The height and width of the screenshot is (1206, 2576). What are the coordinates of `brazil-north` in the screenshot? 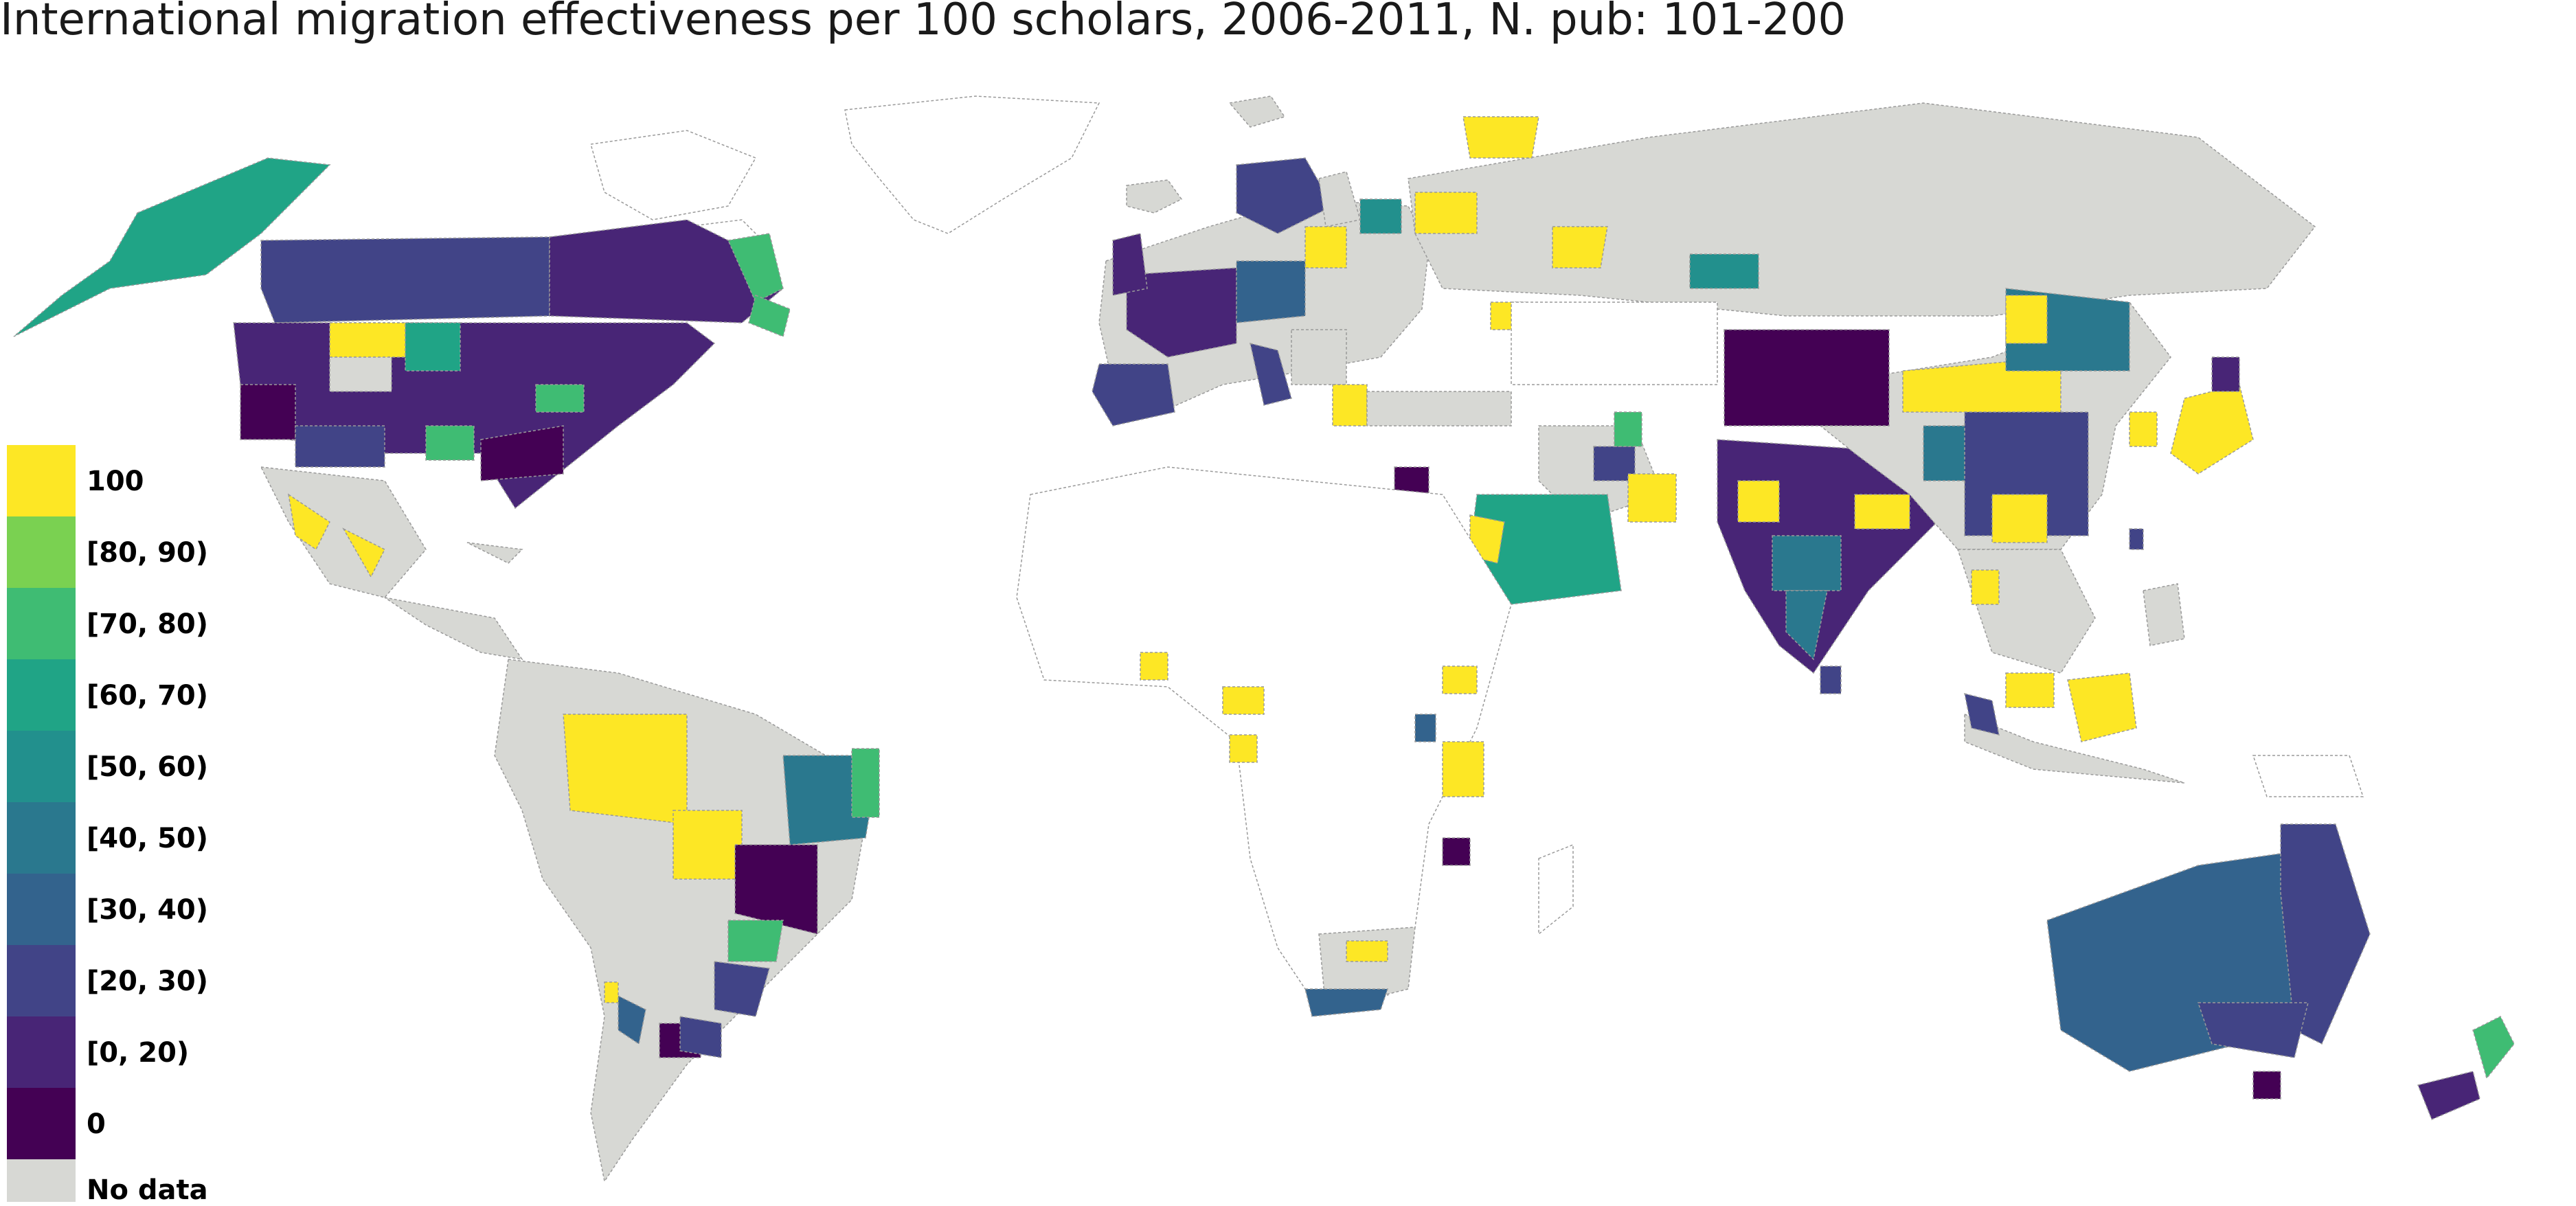 It's located at (625, 770).